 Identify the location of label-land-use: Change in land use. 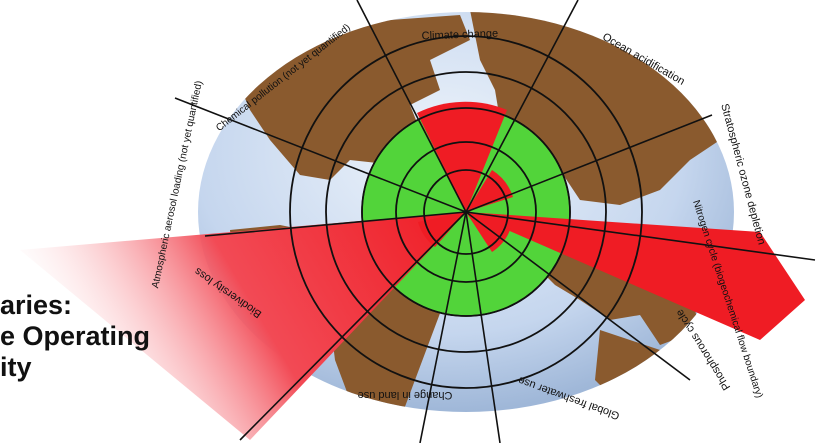
(405, 395).